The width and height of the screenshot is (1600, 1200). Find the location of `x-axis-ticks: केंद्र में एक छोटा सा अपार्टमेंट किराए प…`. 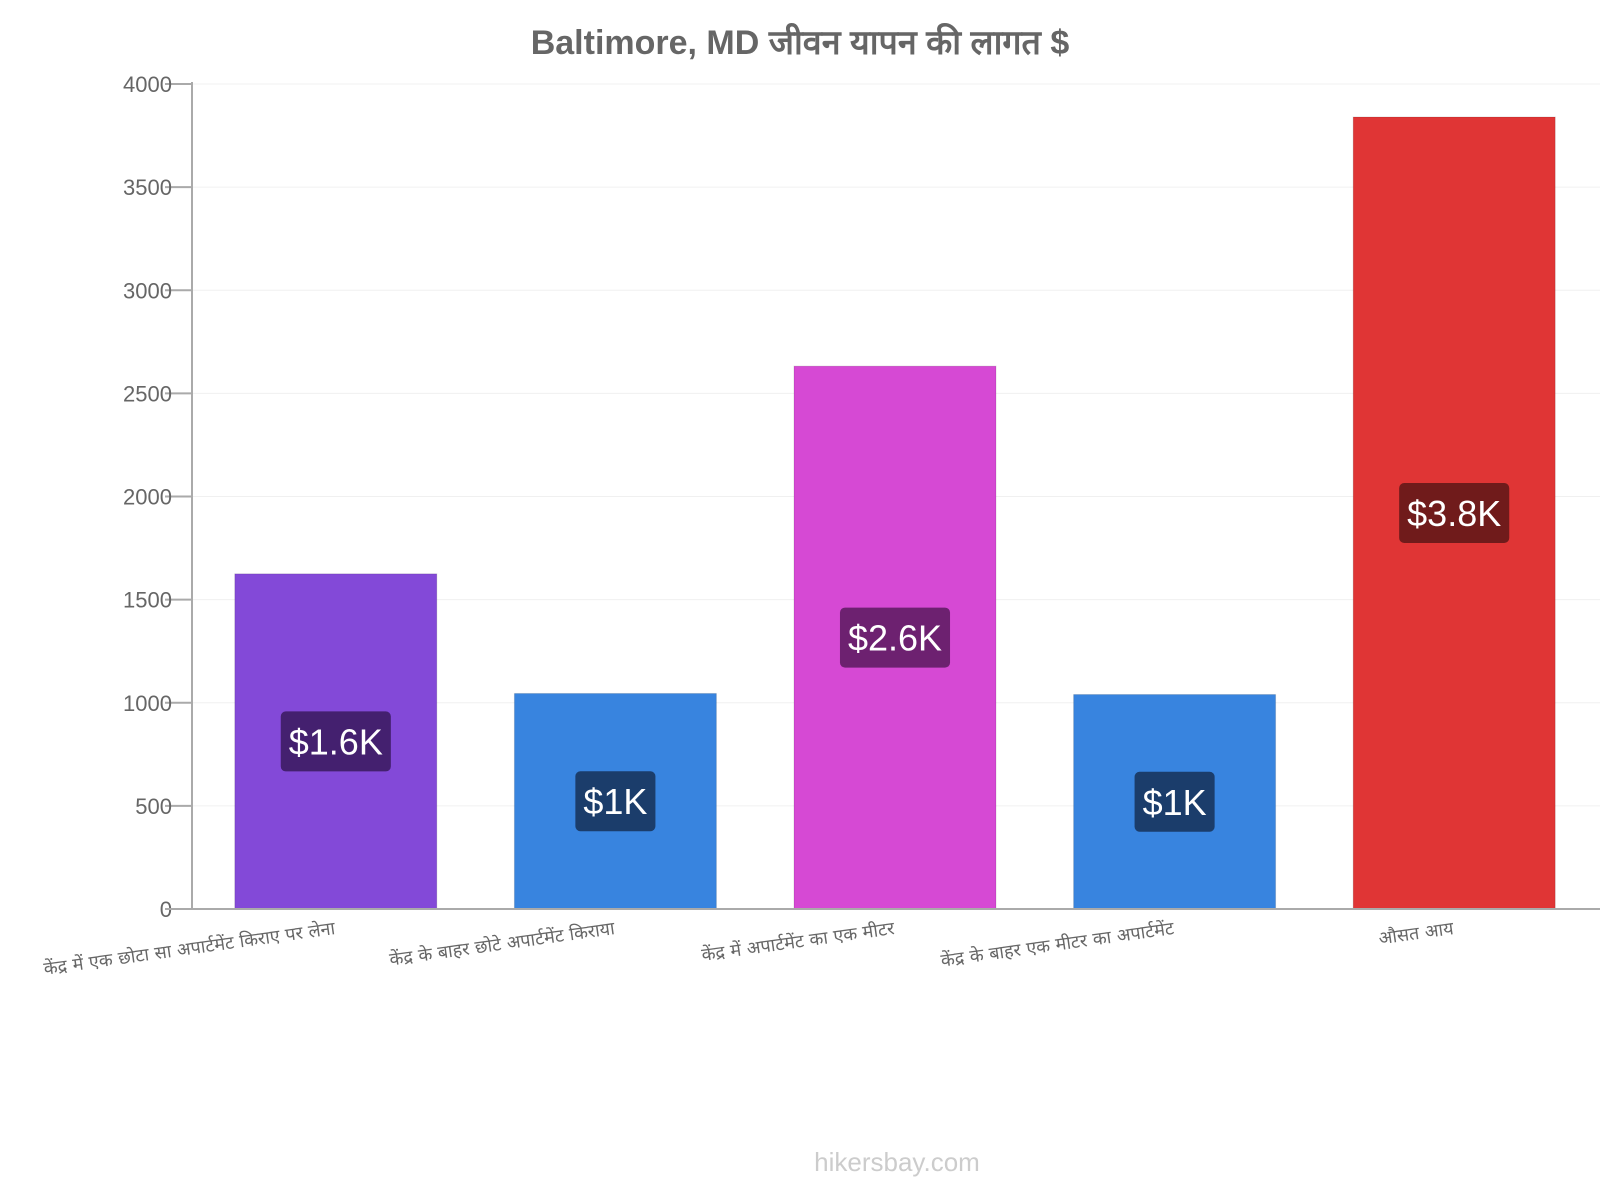

x-axis-ticks: केंद्र में एक छोटा सा अपार्टमेंट किराए प… is located at coordinates (748, 948).